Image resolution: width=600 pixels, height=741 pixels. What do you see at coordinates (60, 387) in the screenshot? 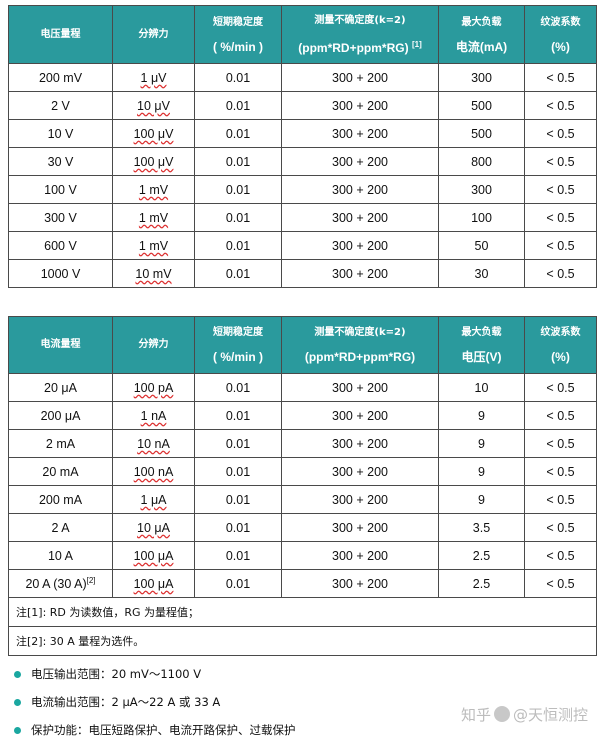
I see `cell-range: 20 μA` at bounding box center [60, 387].